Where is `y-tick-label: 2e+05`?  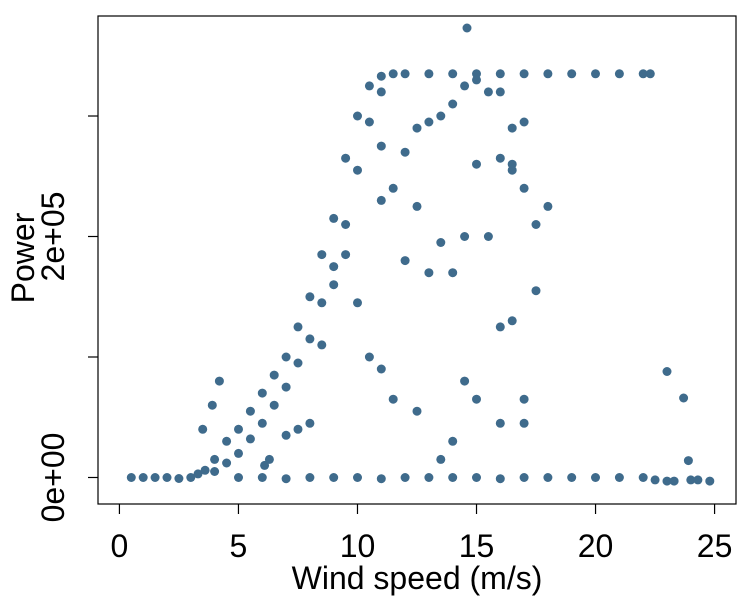 y-tick-label: 2e+05 is located at coordinates (53, 237).